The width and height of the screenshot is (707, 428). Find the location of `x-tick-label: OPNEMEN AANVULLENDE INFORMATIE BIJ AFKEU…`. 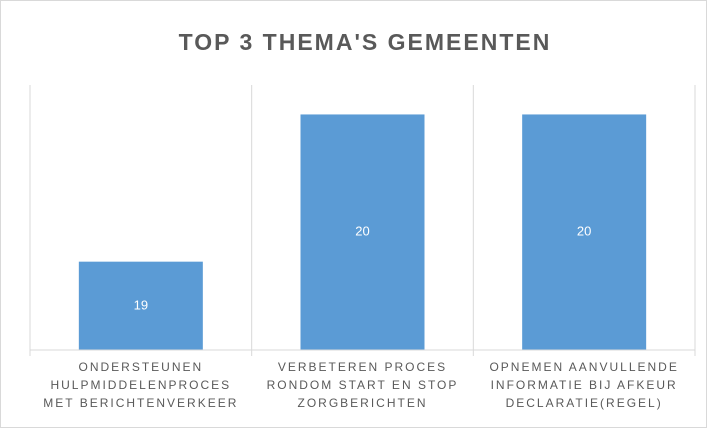

x-tick-label: OPNEMEN AANVULLENDE INFORMATIE BIJ AFKEU… is located at coordinates (584, 385).